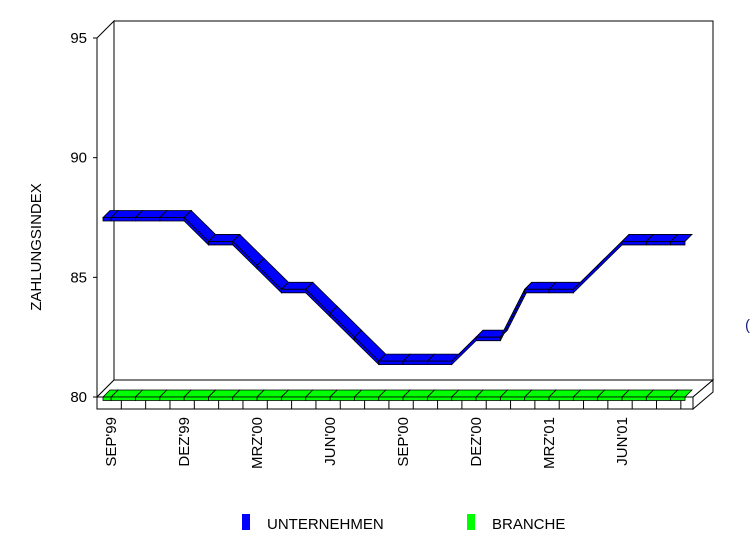  I want to click on legend-label: BRANCHE, so click(528, 524).